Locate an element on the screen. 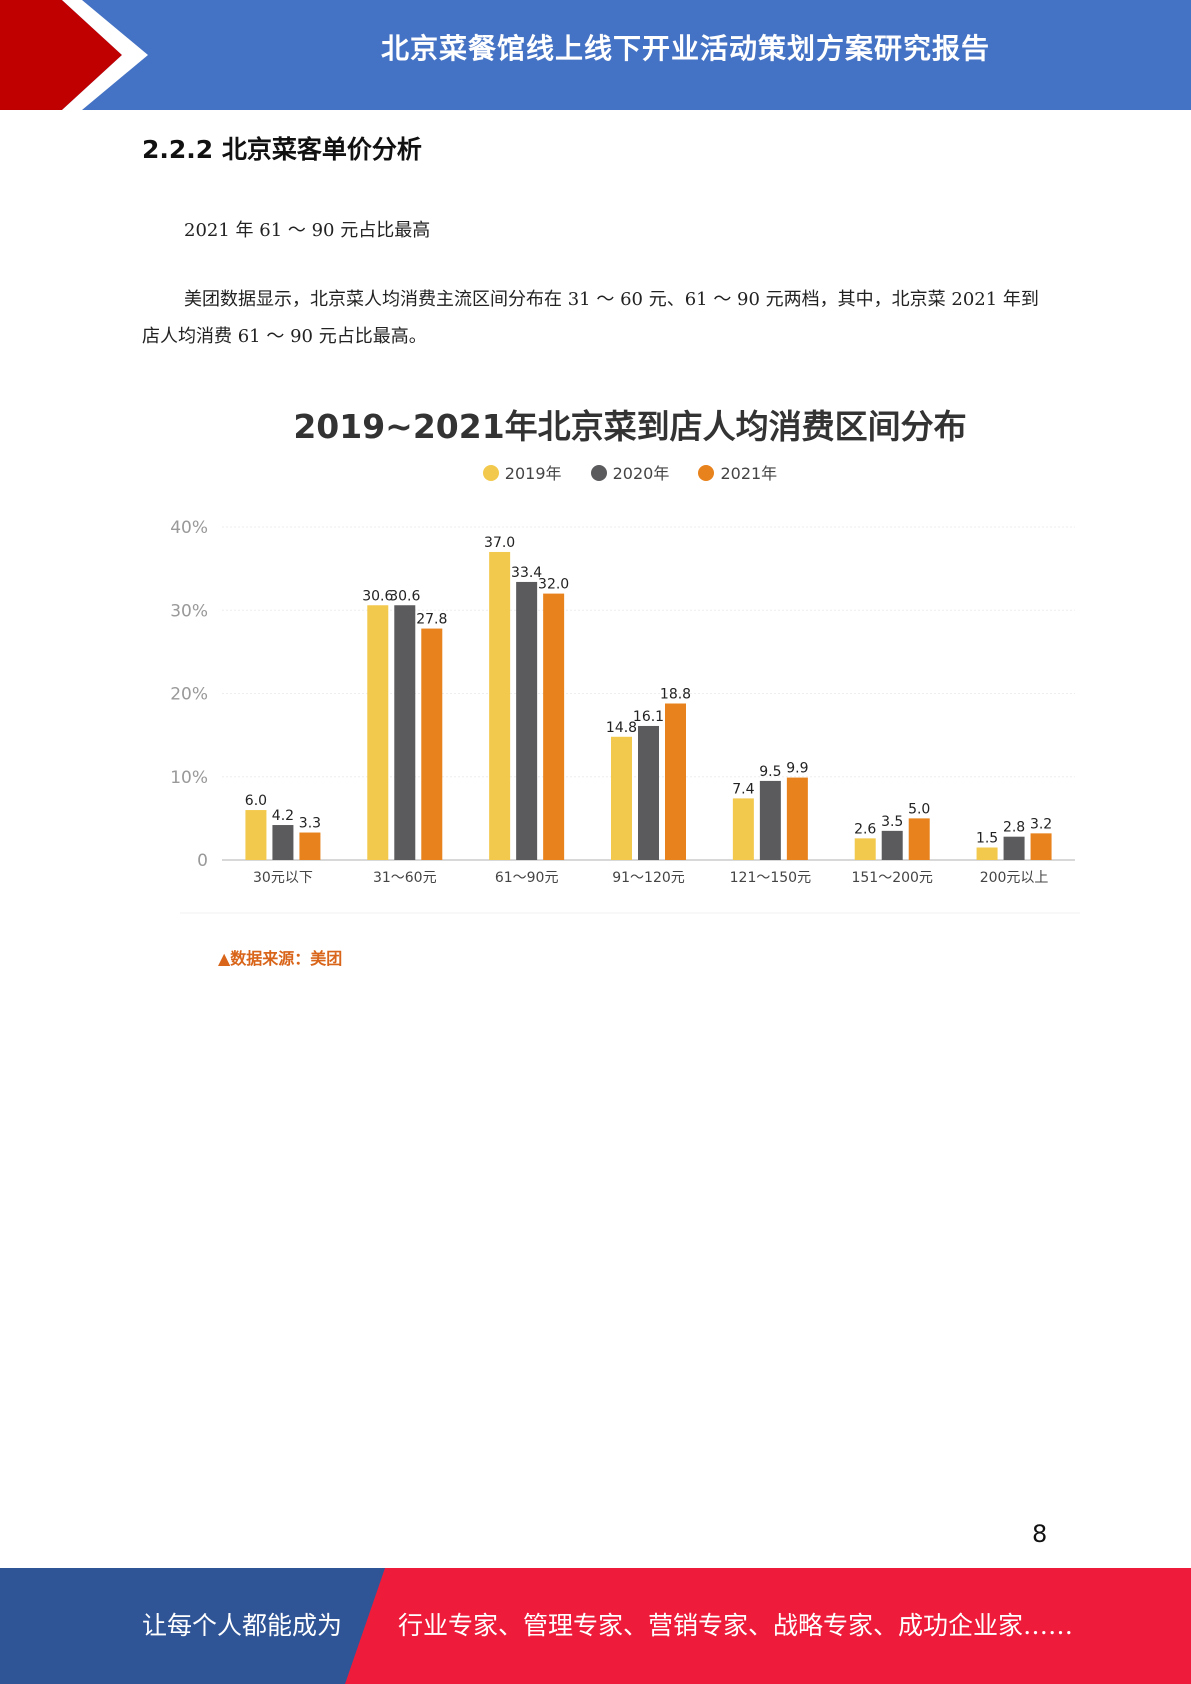 This screenshot has width=1191, height=1684. y-tick-label: 0 is located at coordinates (202, 861).